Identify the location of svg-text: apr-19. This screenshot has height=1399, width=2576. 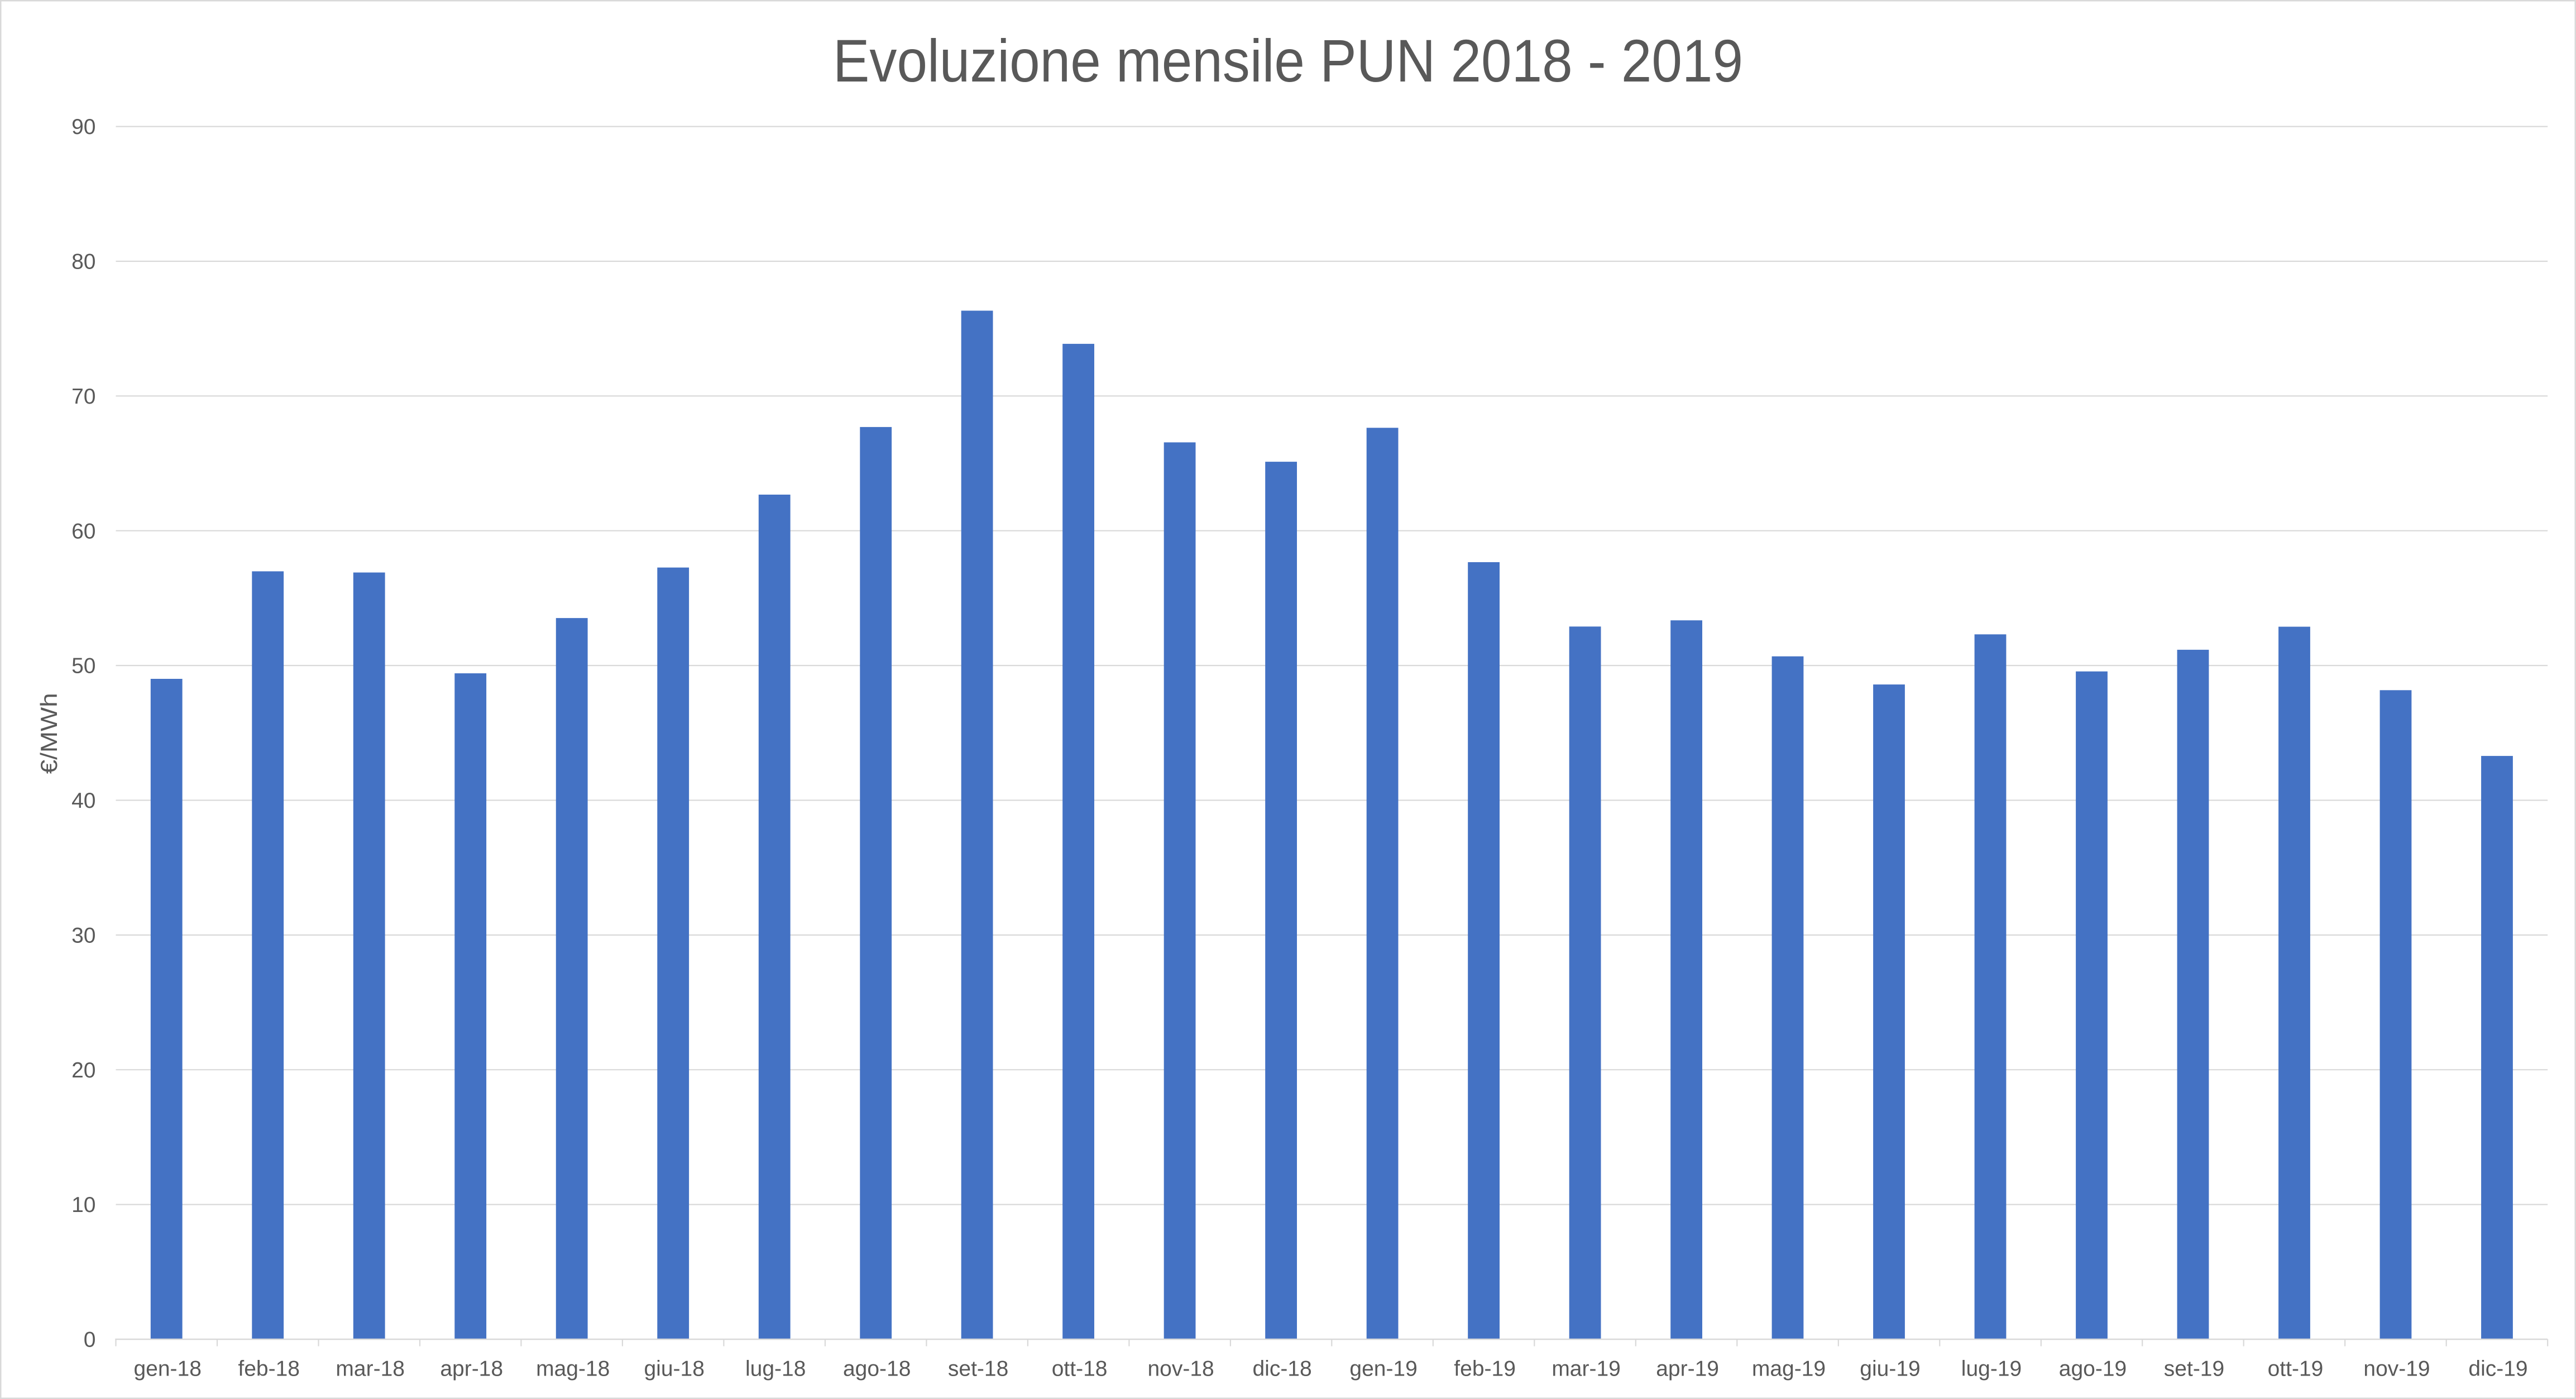
(1687, 1369).